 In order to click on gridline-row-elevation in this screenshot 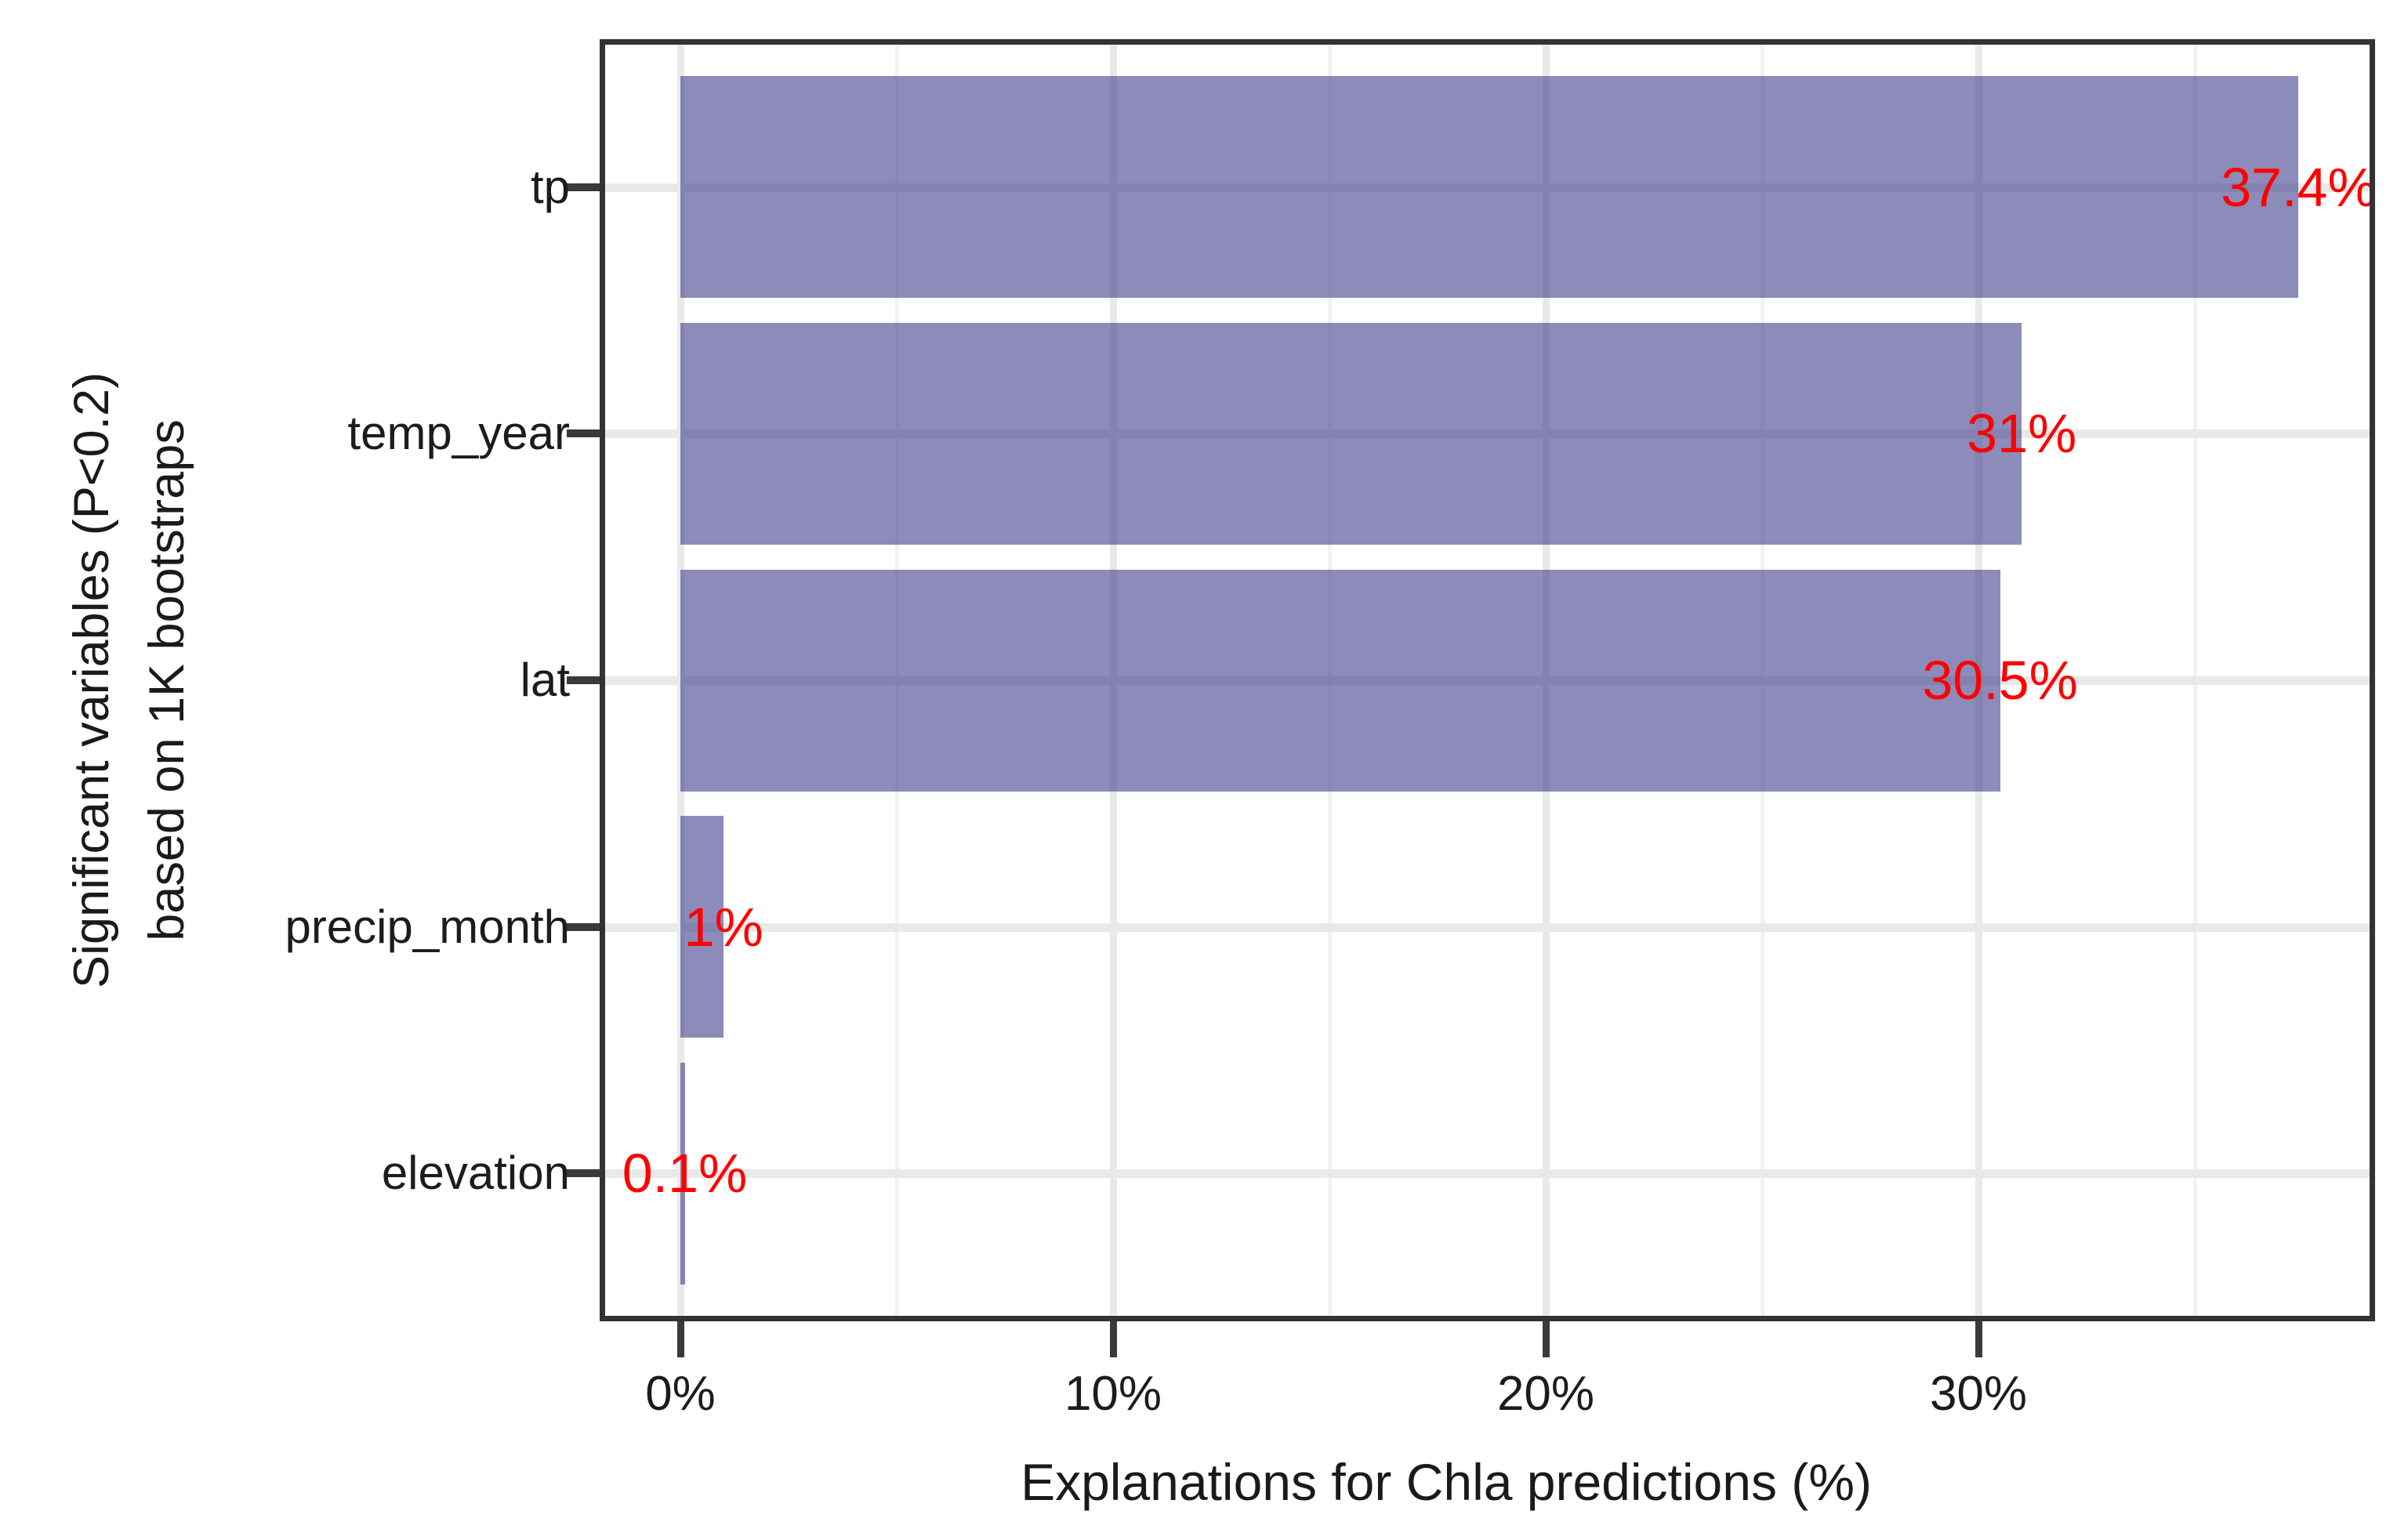, I will do `click(1487, 1174)`.